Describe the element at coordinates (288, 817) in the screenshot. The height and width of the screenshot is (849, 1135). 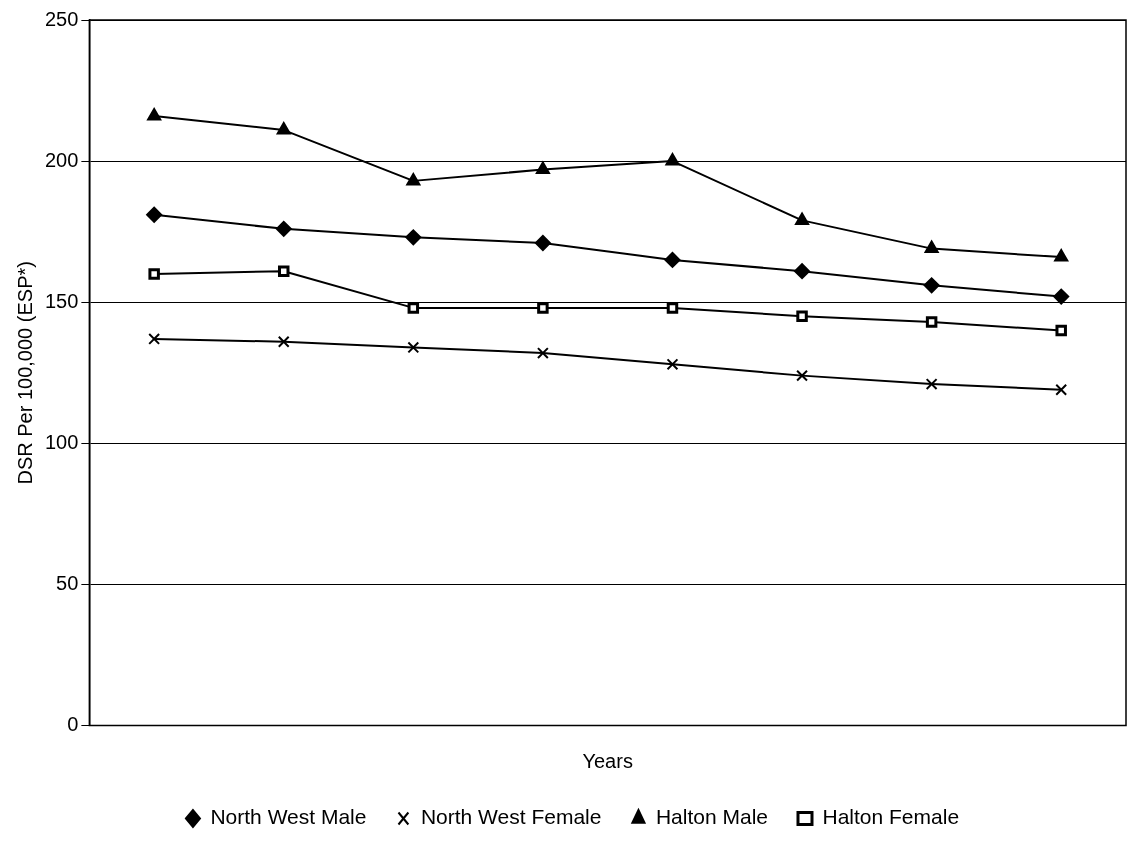
I see `legend-label: North West Male` at that location.